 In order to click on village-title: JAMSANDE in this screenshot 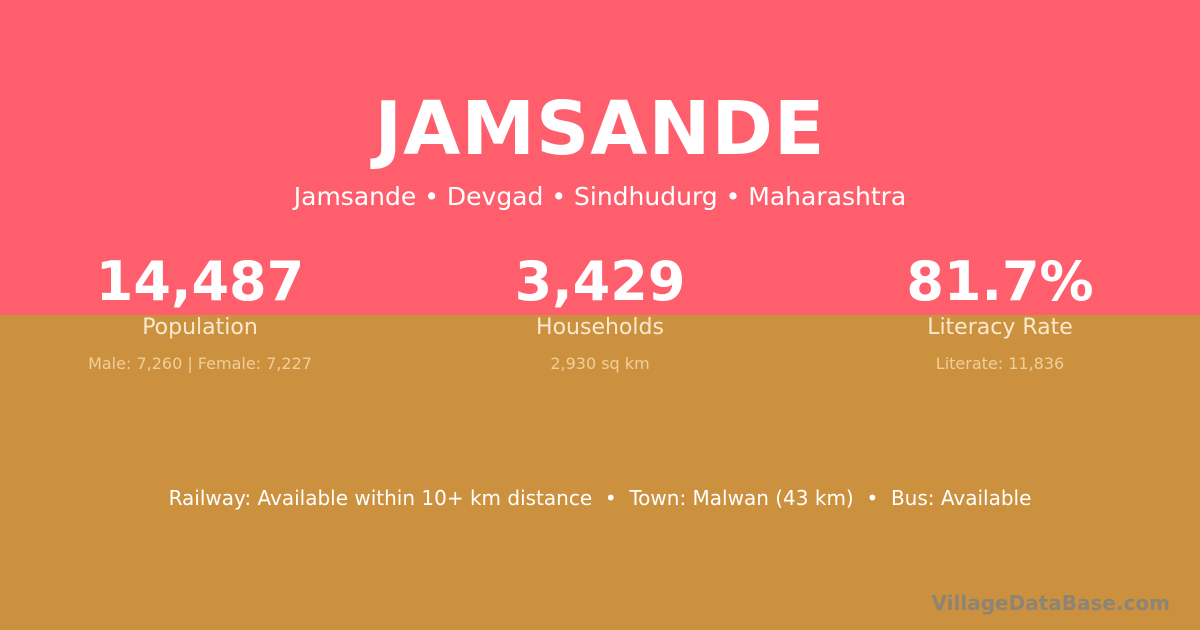, I will do `click(600, 129)`.